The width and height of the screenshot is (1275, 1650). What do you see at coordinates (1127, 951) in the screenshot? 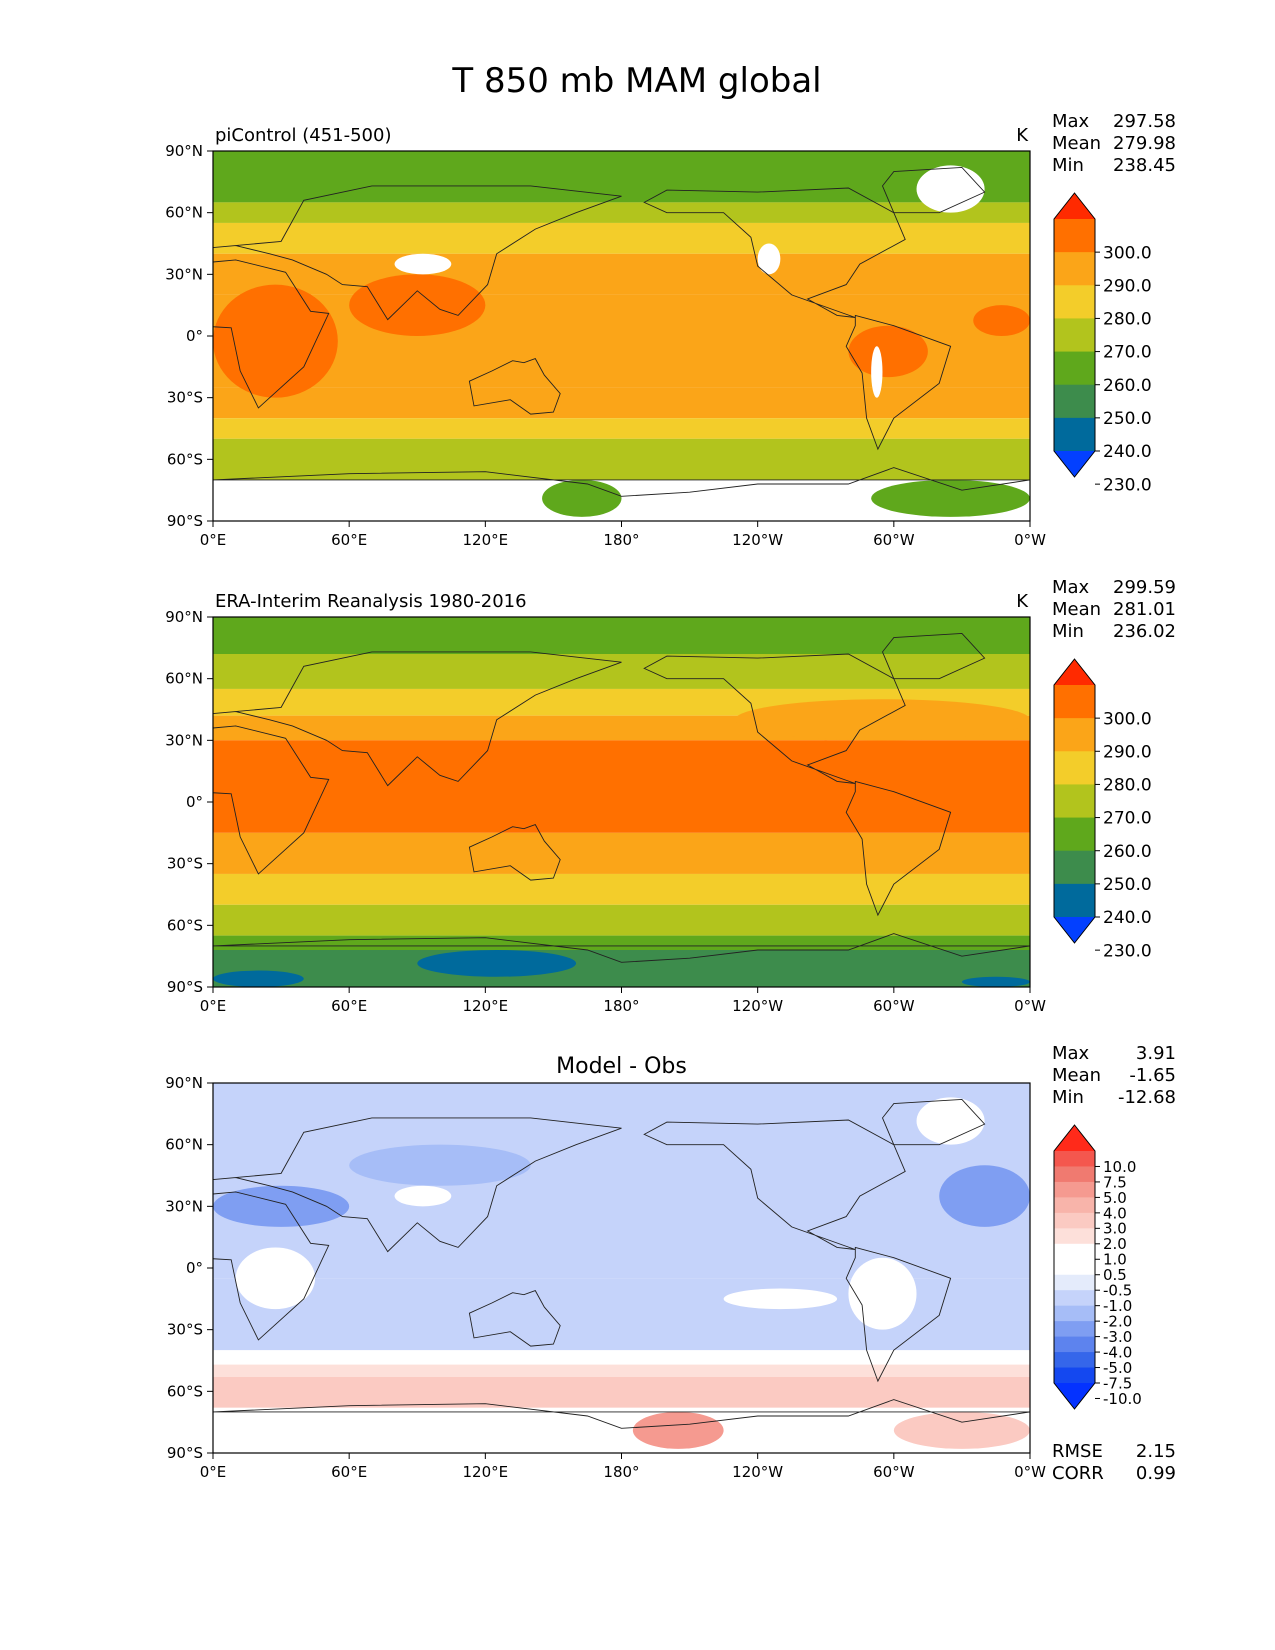
I see `colorbar-label: 230.0` at bounding box center [1127, 951].